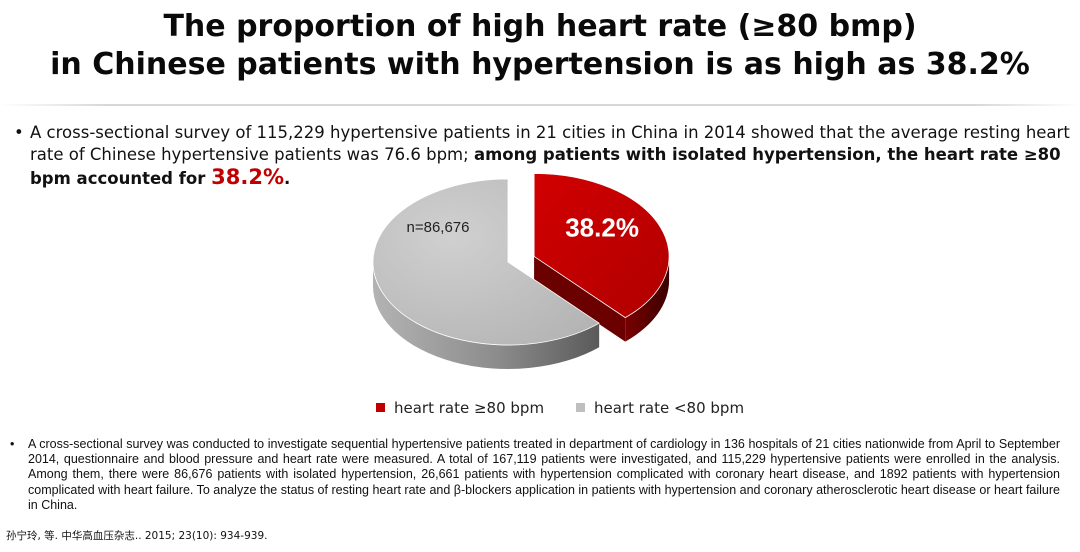 This screenshot has height=552, width=1080. I want to click on legend-swatch-high, so click(380, 407).